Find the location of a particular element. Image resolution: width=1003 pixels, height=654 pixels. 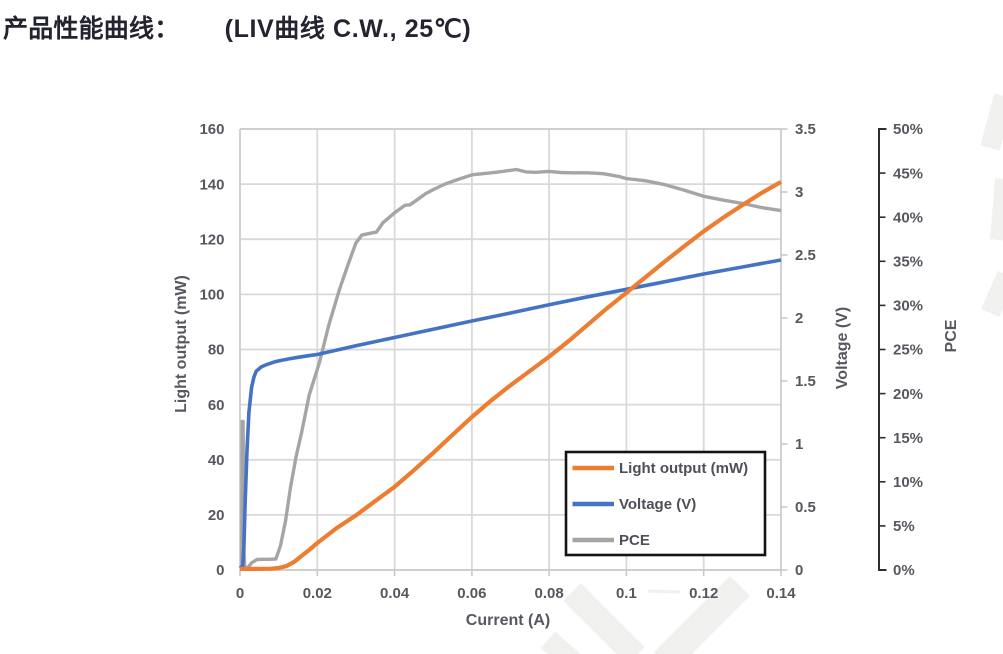

svg-text: 60 is located at coordinates (216, 405).